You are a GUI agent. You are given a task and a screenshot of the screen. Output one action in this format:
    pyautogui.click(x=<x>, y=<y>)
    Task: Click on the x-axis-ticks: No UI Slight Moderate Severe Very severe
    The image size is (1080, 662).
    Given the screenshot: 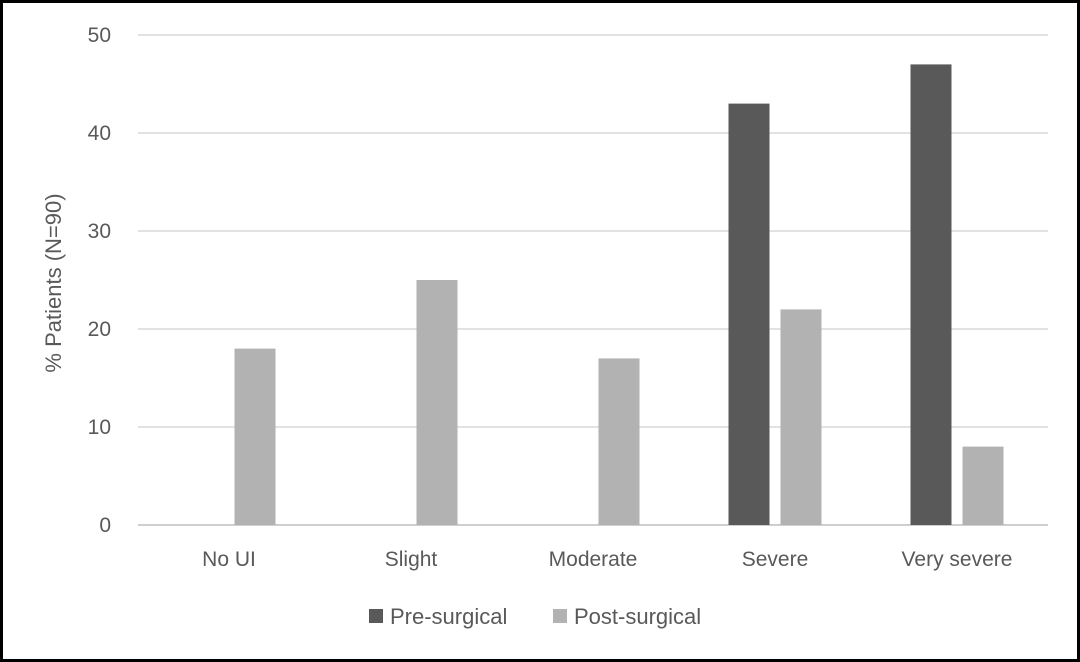 What is the action you would take?
    pyautogui.click(x=607, y=559)
    